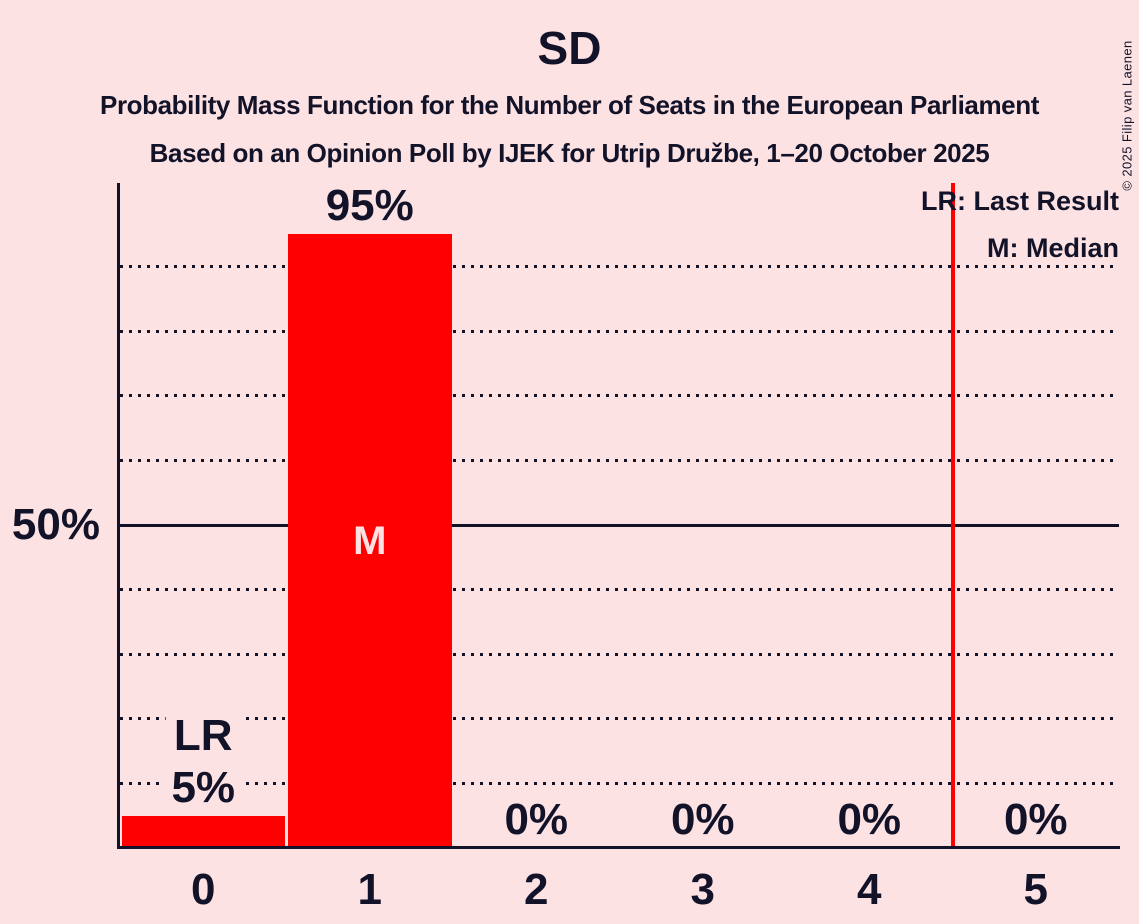  I want to click on page-title: SD, so click(569, 48).